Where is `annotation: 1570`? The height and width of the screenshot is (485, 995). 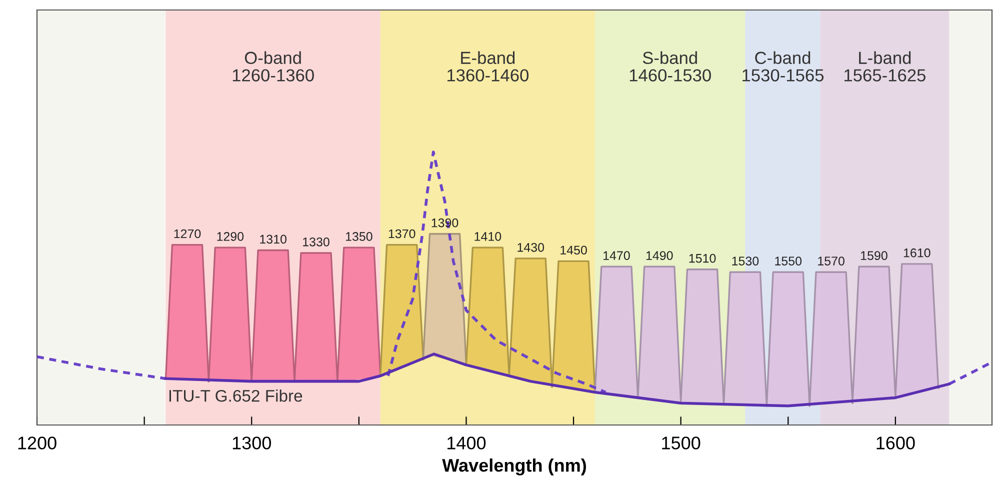
annotation: 1570 is located at coordinates (831, 261).